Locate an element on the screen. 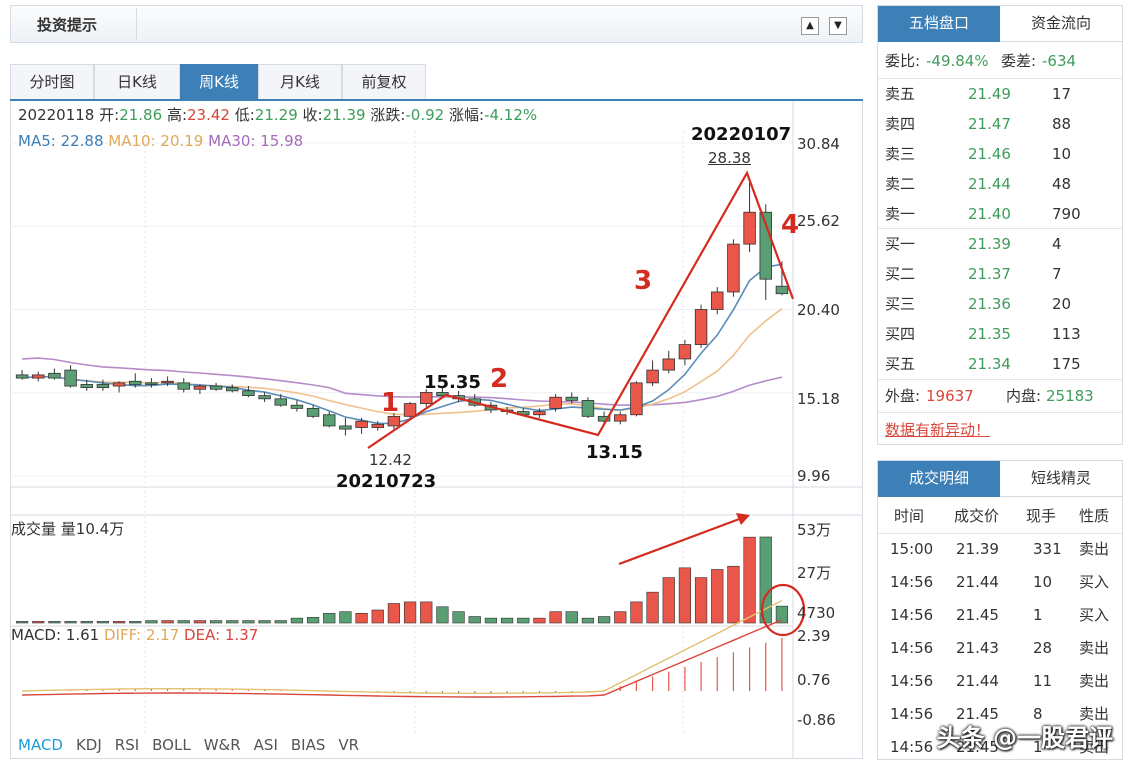 This screenshot has width=1133, height=770. tab-macd: MACD is located at coordinates (40, 745).